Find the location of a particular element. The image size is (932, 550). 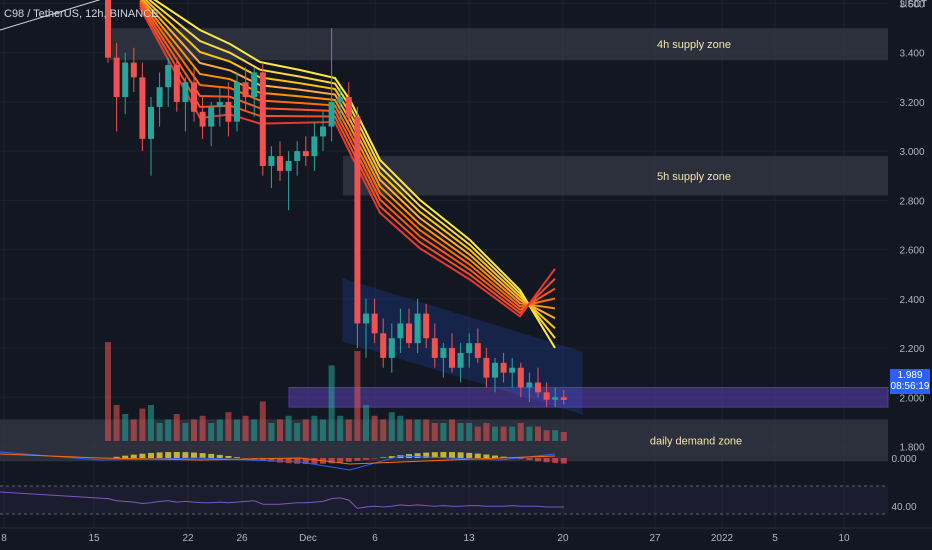

current-price-tag: 1.989 08:56:19 is located at coordinates (910, 381).